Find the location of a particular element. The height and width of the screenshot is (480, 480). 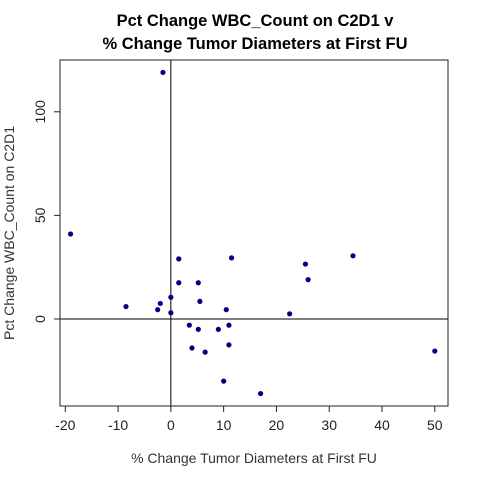

y-axis: 0 50 100 is located at coordinates (46, 211).